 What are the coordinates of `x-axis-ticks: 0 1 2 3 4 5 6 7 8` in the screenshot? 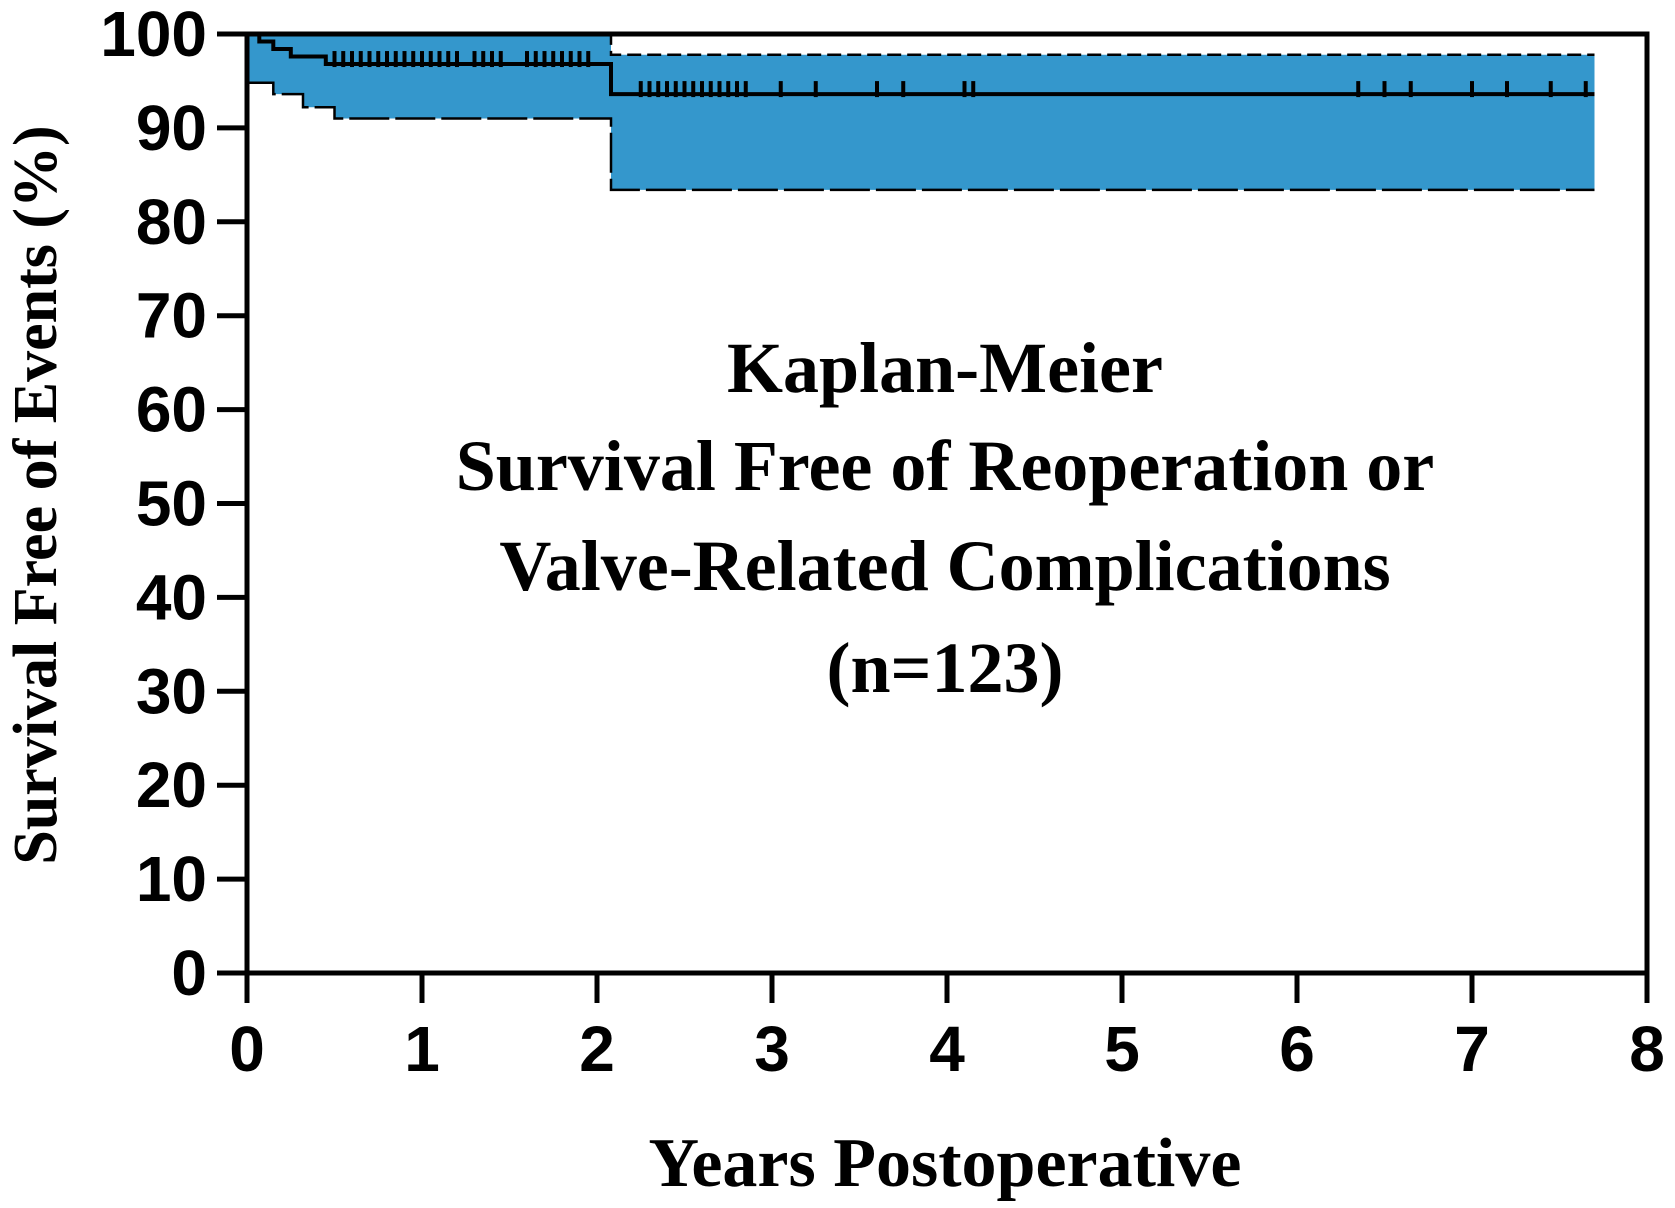 It's located at (947, 1029).